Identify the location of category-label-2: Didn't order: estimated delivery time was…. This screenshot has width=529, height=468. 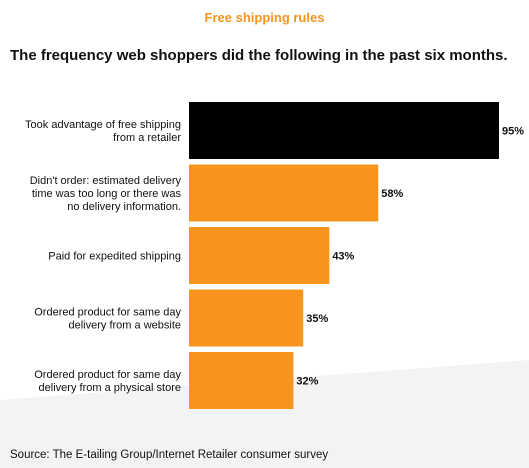
(106, 194).